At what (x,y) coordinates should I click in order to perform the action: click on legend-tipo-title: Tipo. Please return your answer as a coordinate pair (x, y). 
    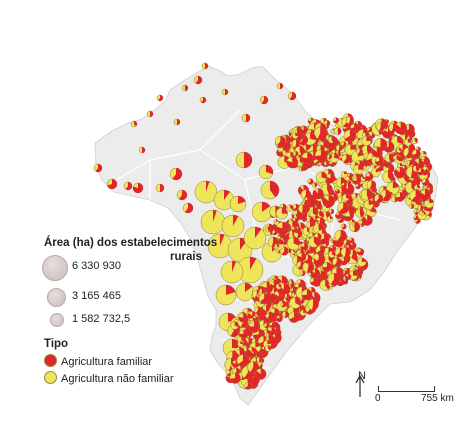
    Looking at the image, I should click on (56, 344).